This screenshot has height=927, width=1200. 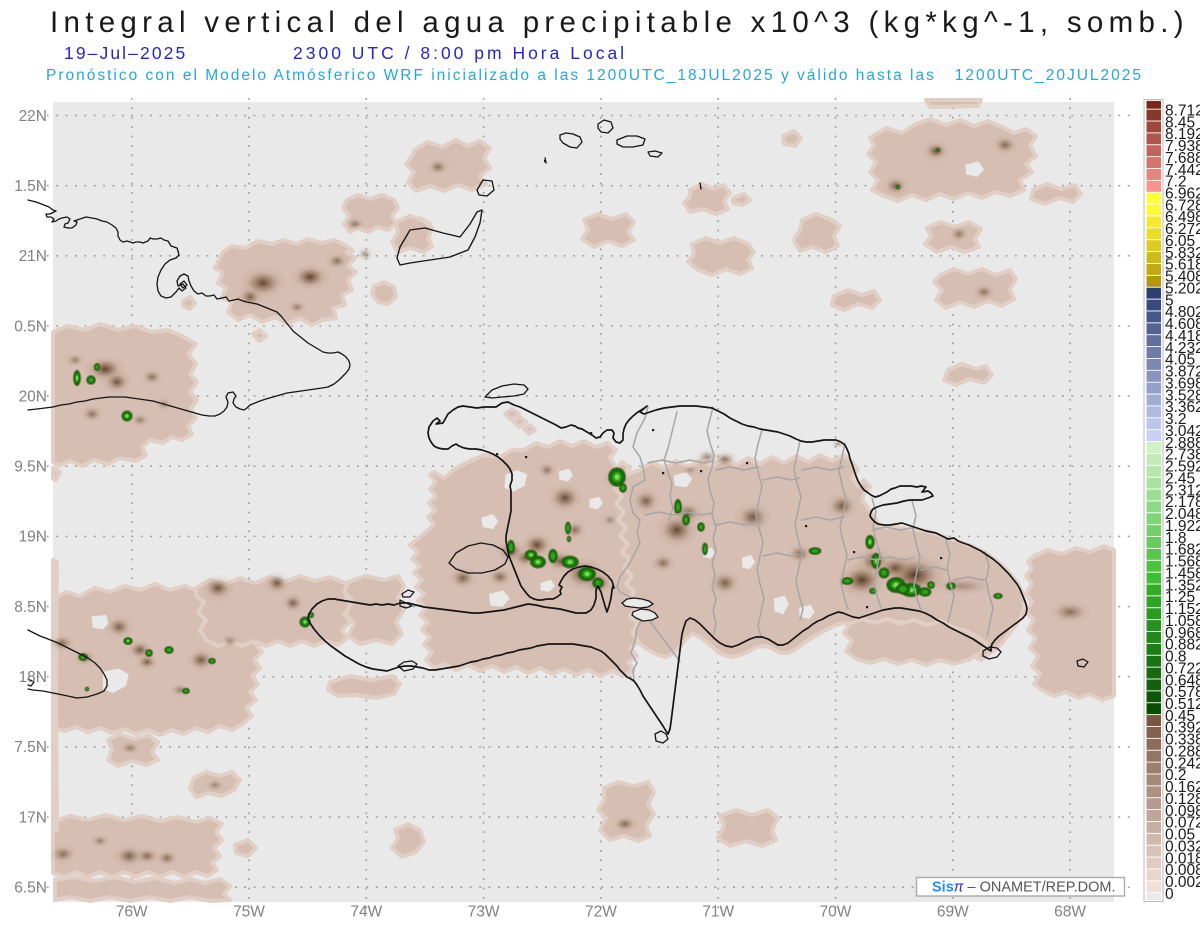 What do you see at coordinates (1182, 372) in the screenshot?
I see `svg-text: 3.872` at bounding box center [1182, 372].